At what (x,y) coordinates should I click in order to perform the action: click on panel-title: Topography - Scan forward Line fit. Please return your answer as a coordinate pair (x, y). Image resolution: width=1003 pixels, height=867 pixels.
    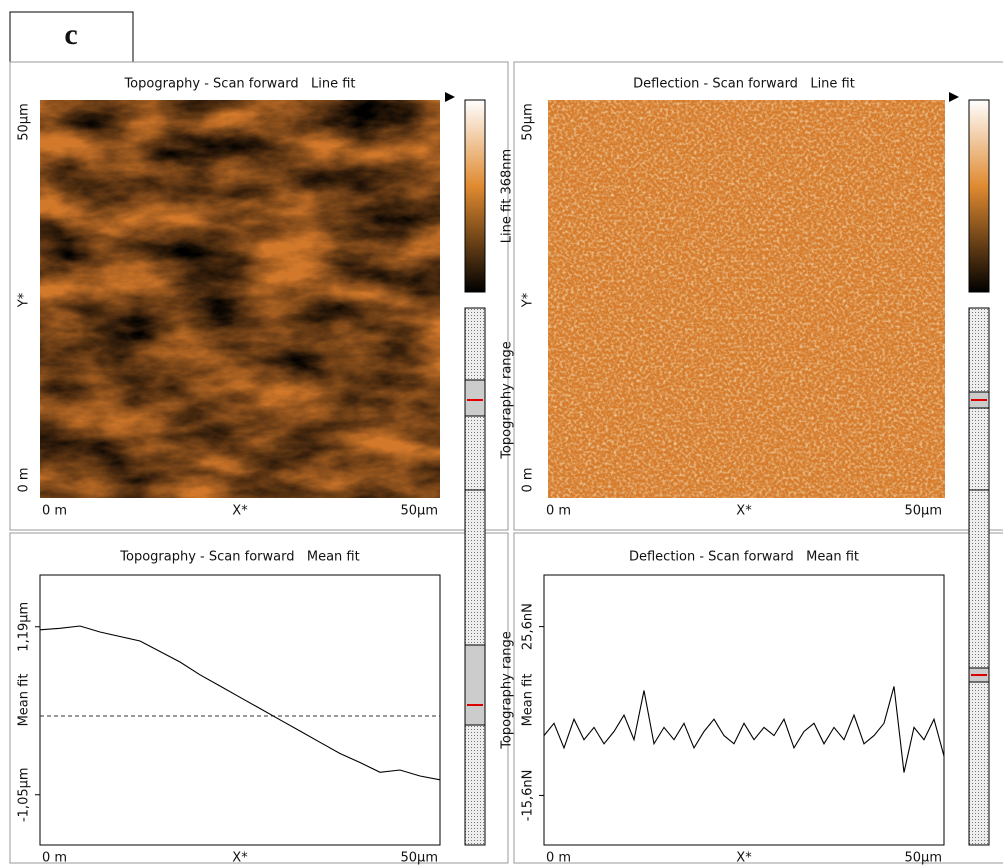
    Looking at the image, I should click on (239, 84).